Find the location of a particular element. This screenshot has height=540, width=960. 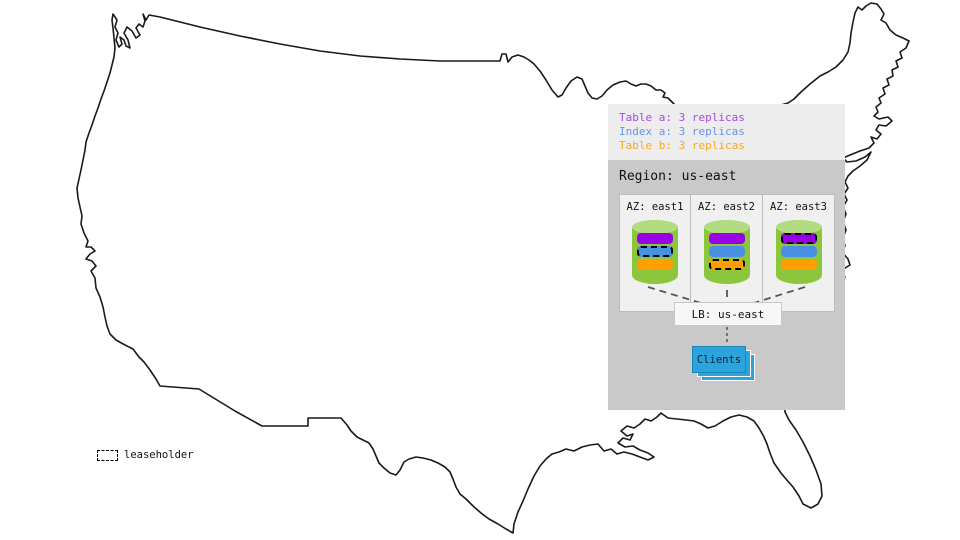

database-cylinder-east1 is located at coordinates (655, 252).